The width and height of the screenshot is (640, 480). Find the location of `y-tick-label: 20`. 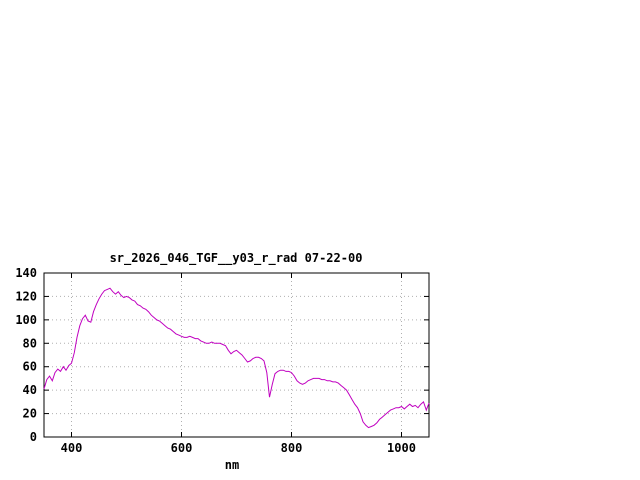

y-tick-label: 20 is located at coordinates (30, 414).